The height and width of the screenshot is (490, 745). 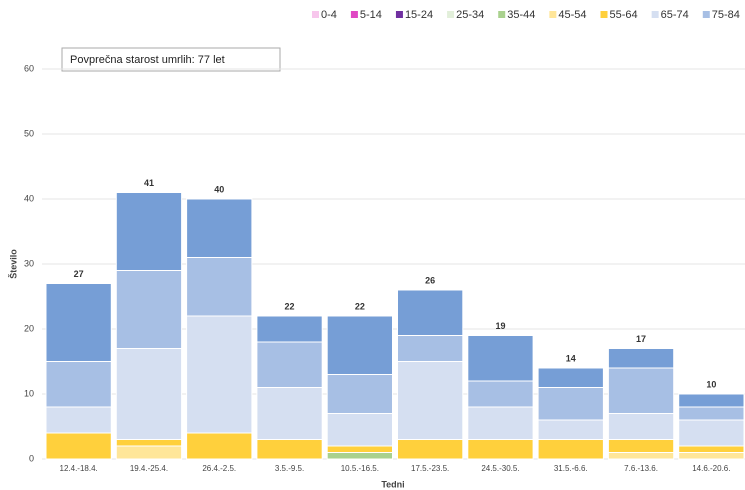 I want to click on x-tick-label: 24.5.-30.5., so click(x=500, y=468).